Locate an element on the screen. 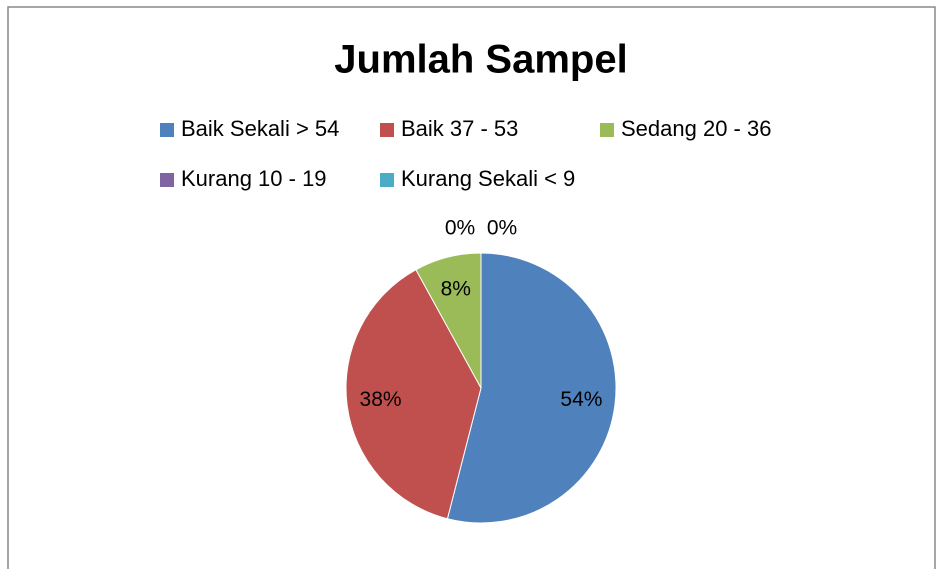 Image resolution: width=940 pixels, height=569 pixels. data-label: 38% is located at coordinates (381, 399).